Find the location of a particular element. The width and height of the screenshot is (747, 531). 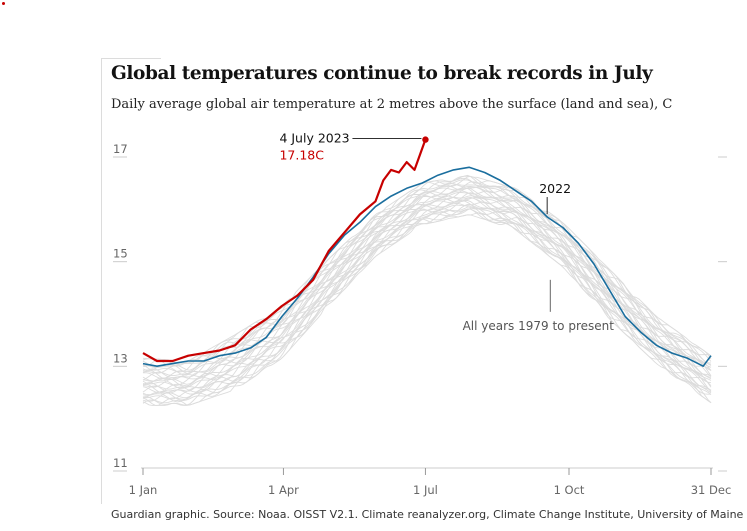

corner-dot is located at coordinates (3, 3).